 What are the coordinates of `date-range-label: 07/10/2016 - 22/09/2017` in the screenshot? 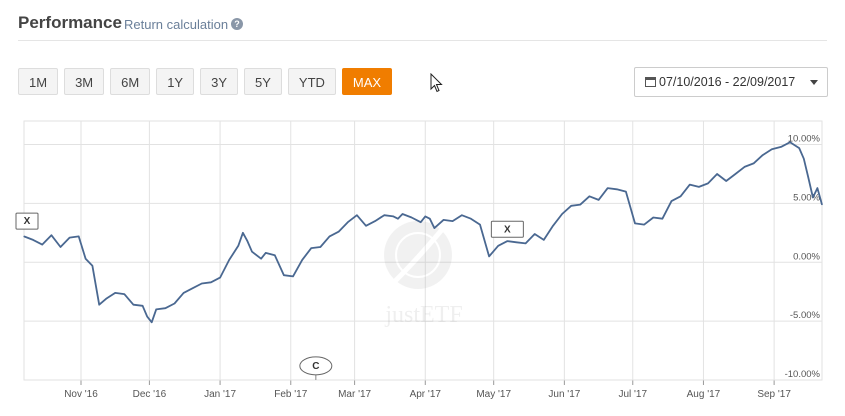 It's located at (727, 82).